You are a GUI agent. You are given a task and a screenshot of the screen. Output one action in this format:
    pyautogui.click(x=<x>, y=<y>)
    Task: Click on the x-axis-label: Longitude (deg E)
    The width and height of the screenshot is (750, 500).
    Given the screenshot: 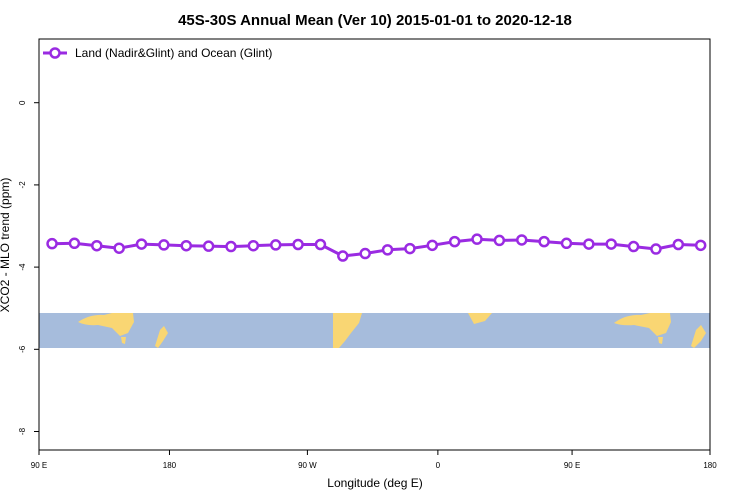 What is the action you would take?
    pyautogui.click(x=374, y=483)
    